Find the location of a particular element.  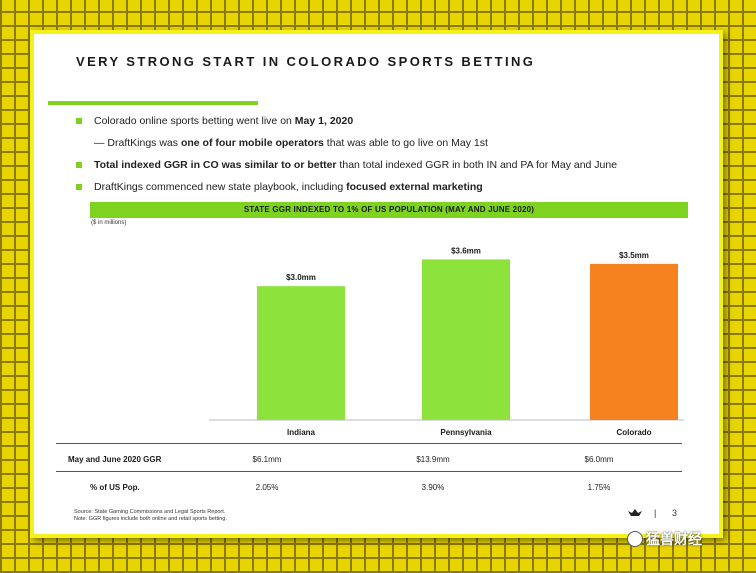

table-cell: $6.1mm is located at coordinates (267, 459).